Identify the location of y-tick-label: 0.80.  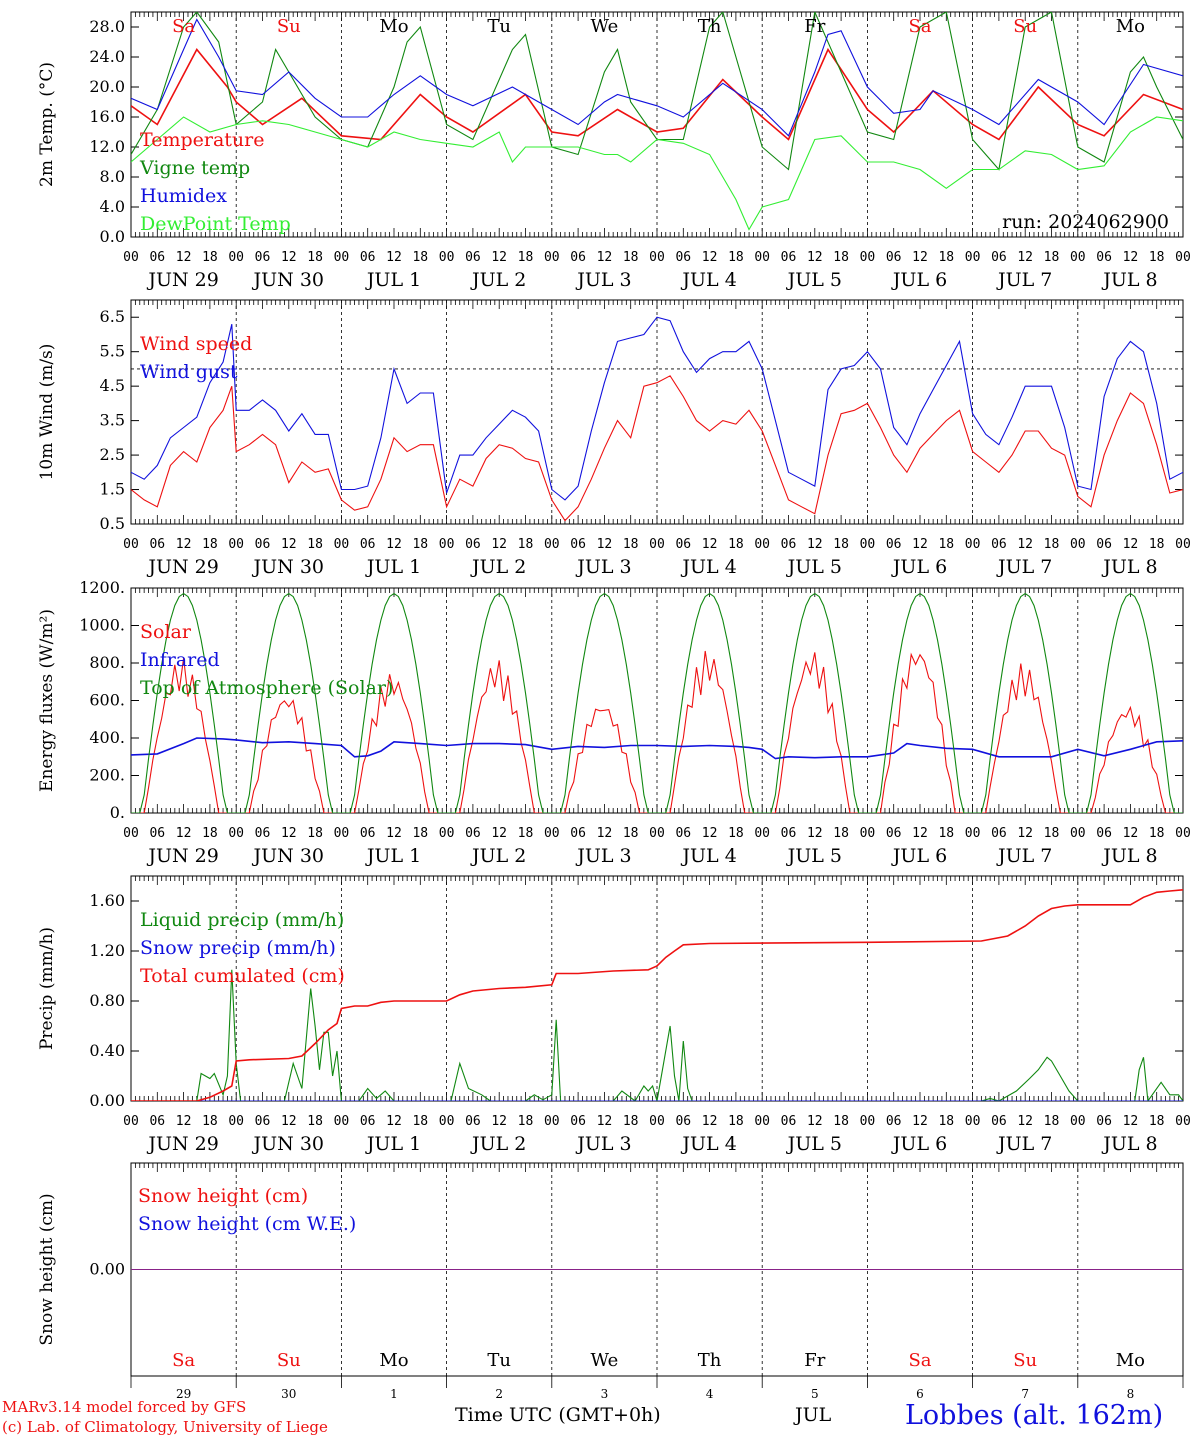
(107, 1000).